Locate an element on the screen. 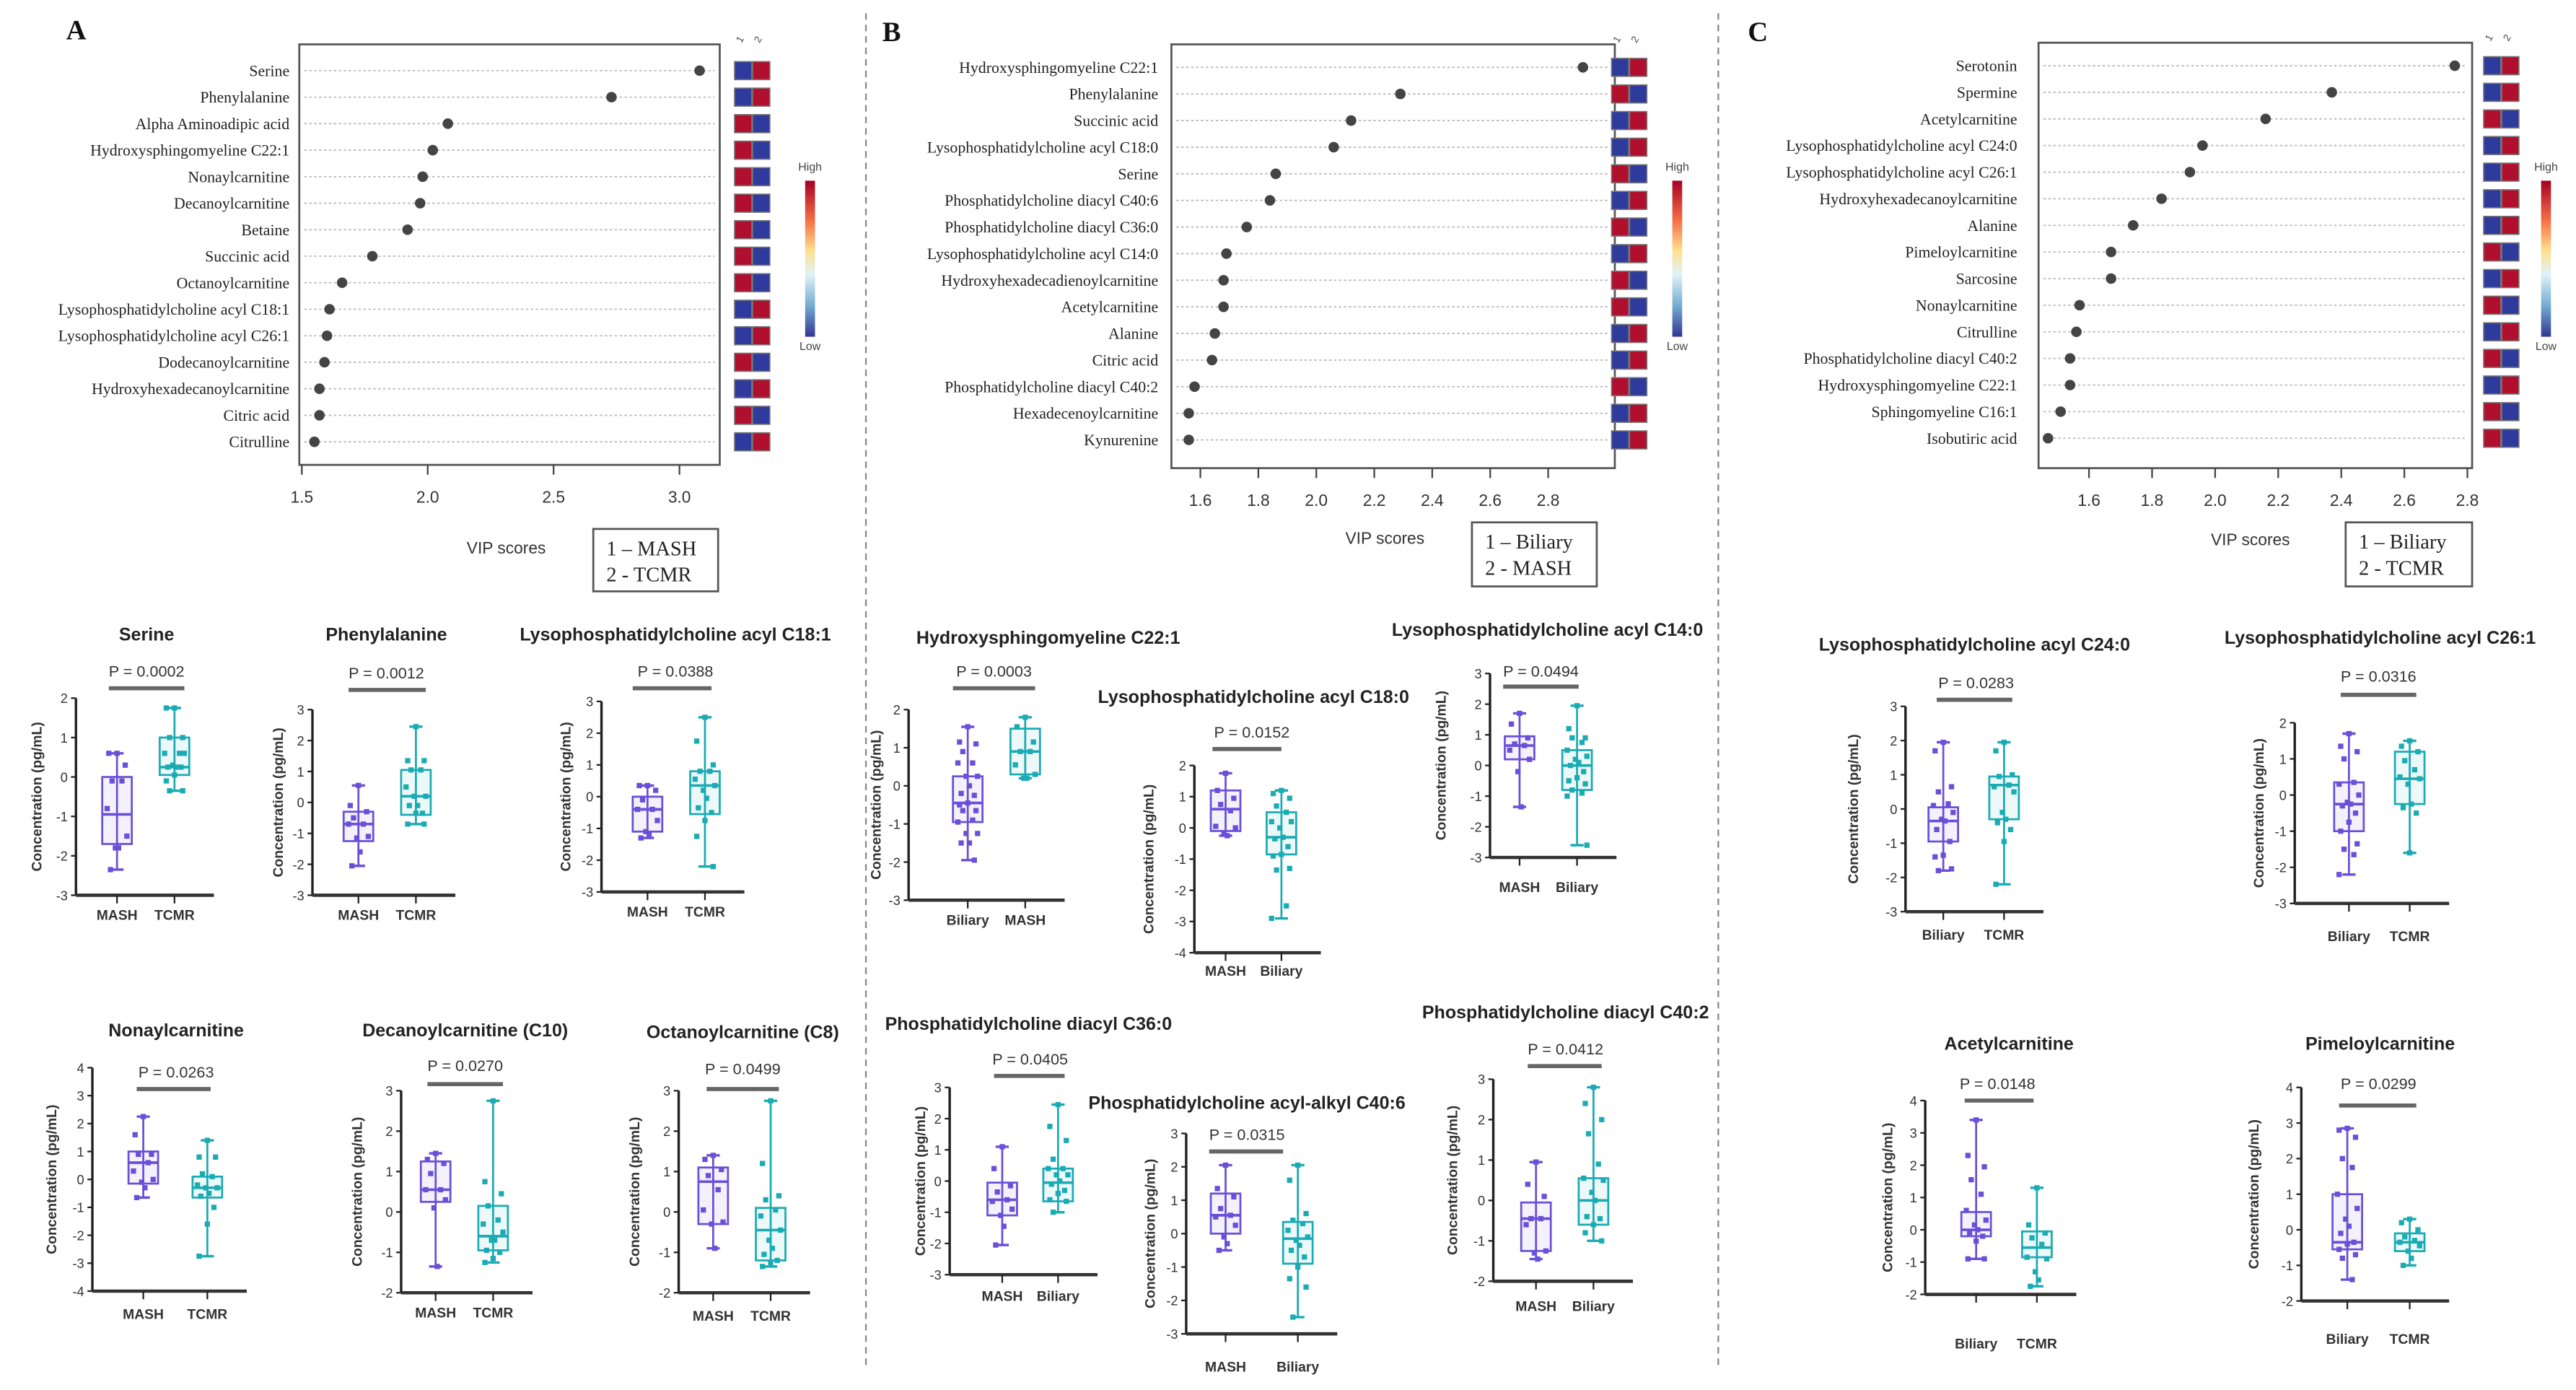  p-value: P = 0.0316 is located at coordinates (2379, 677).